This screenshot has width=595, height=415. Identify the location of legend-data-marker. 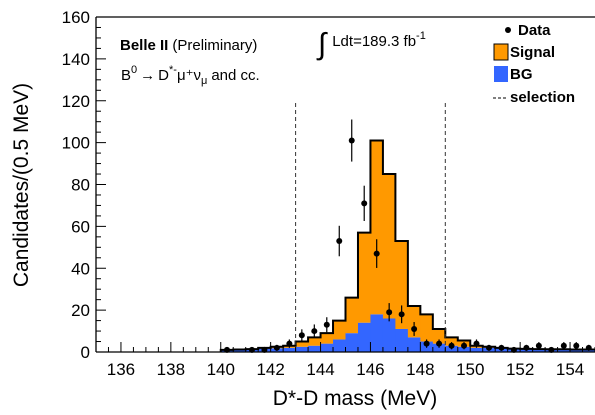
(508, 30).